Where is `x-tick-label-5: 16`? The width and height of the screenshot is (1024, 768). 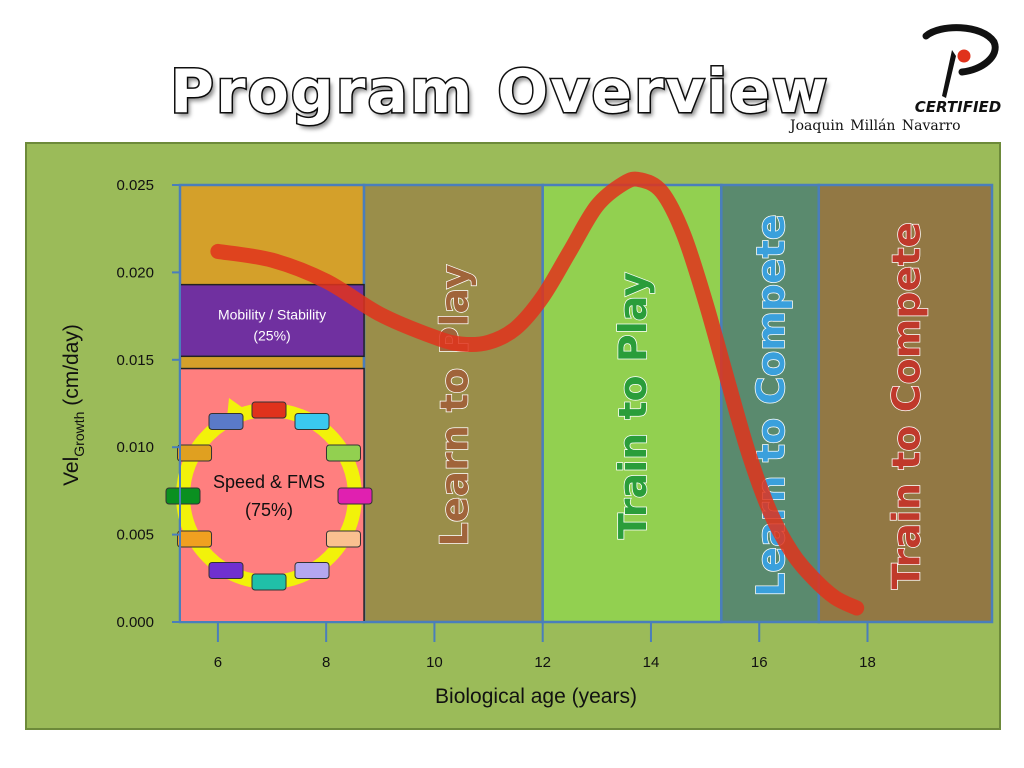 x-tick-label-5: 16 is located at coordinates (759, 662).